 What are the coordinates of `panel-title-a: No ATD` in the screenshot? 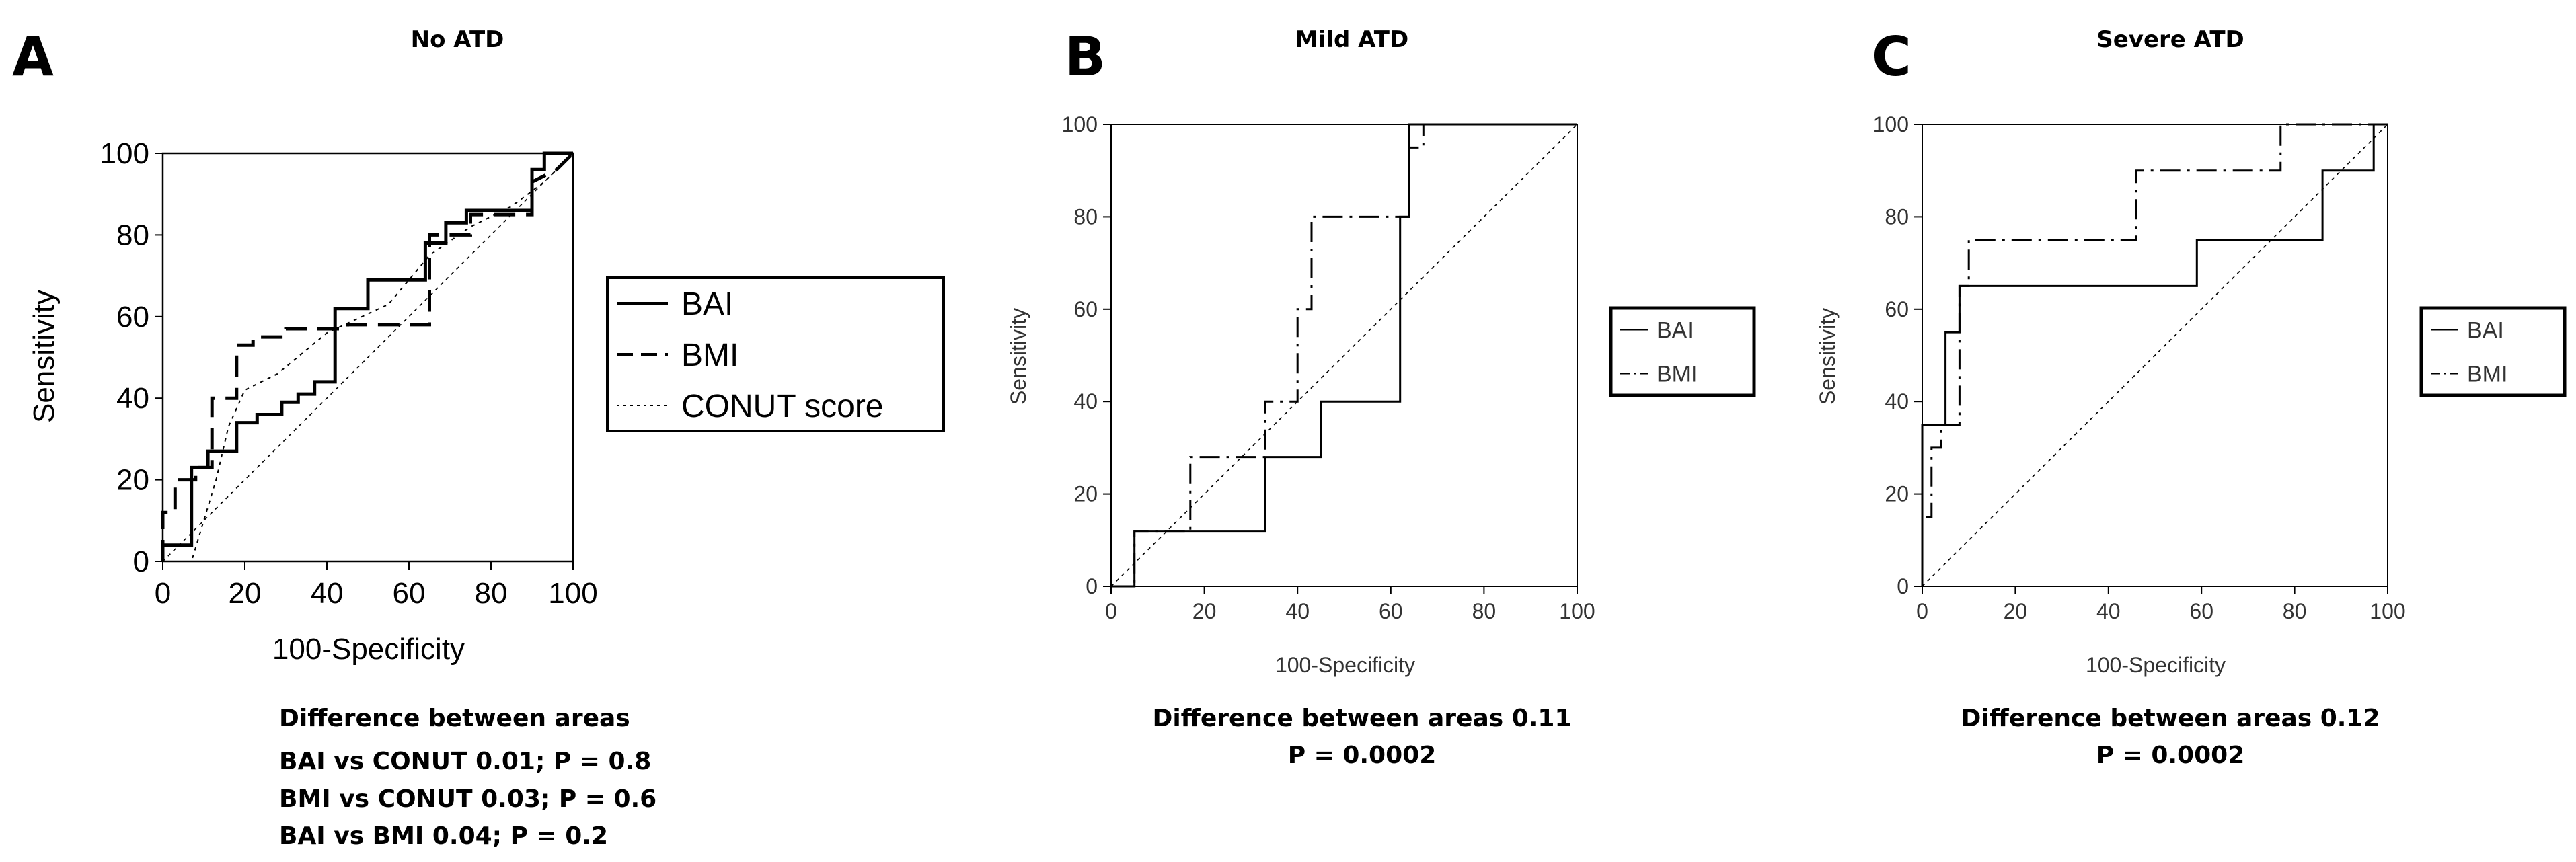 It's located at (457, 39).